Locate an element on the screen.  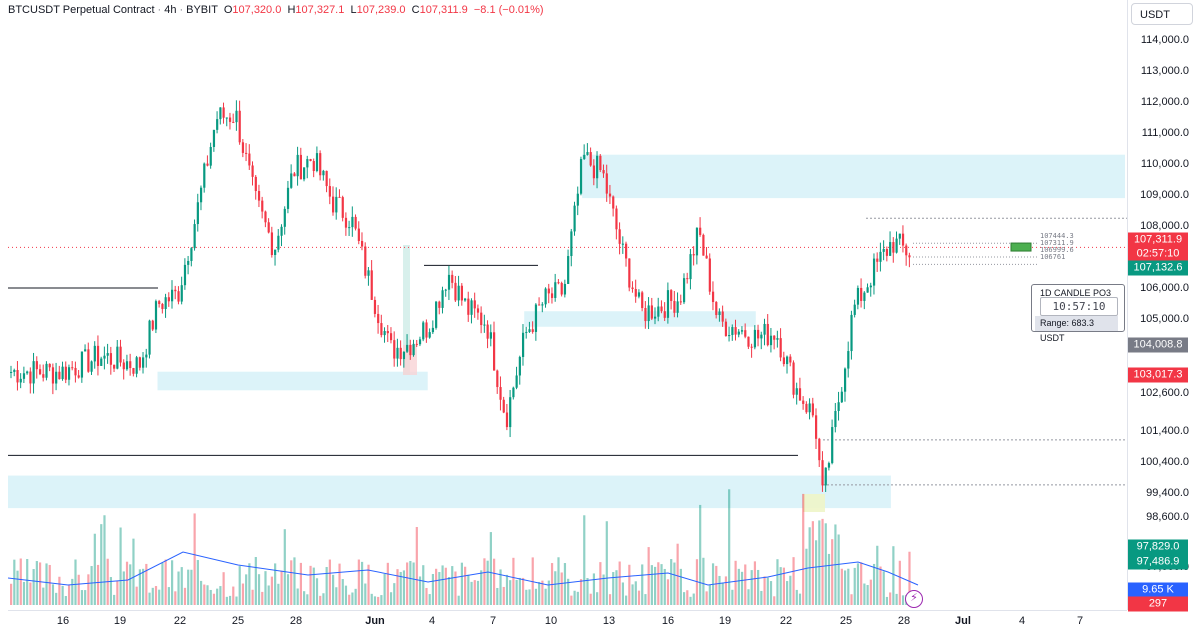
countdown-title: 1D CANDLE PO3 is located at coordinates (1076, 293).